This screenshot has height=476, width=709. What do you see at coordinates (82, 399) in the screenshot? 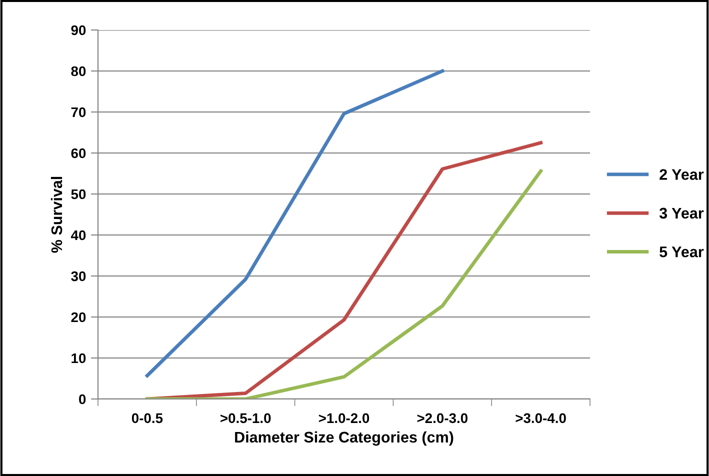
I see `y-tick-label: 0` at bounding box center [82, 399].